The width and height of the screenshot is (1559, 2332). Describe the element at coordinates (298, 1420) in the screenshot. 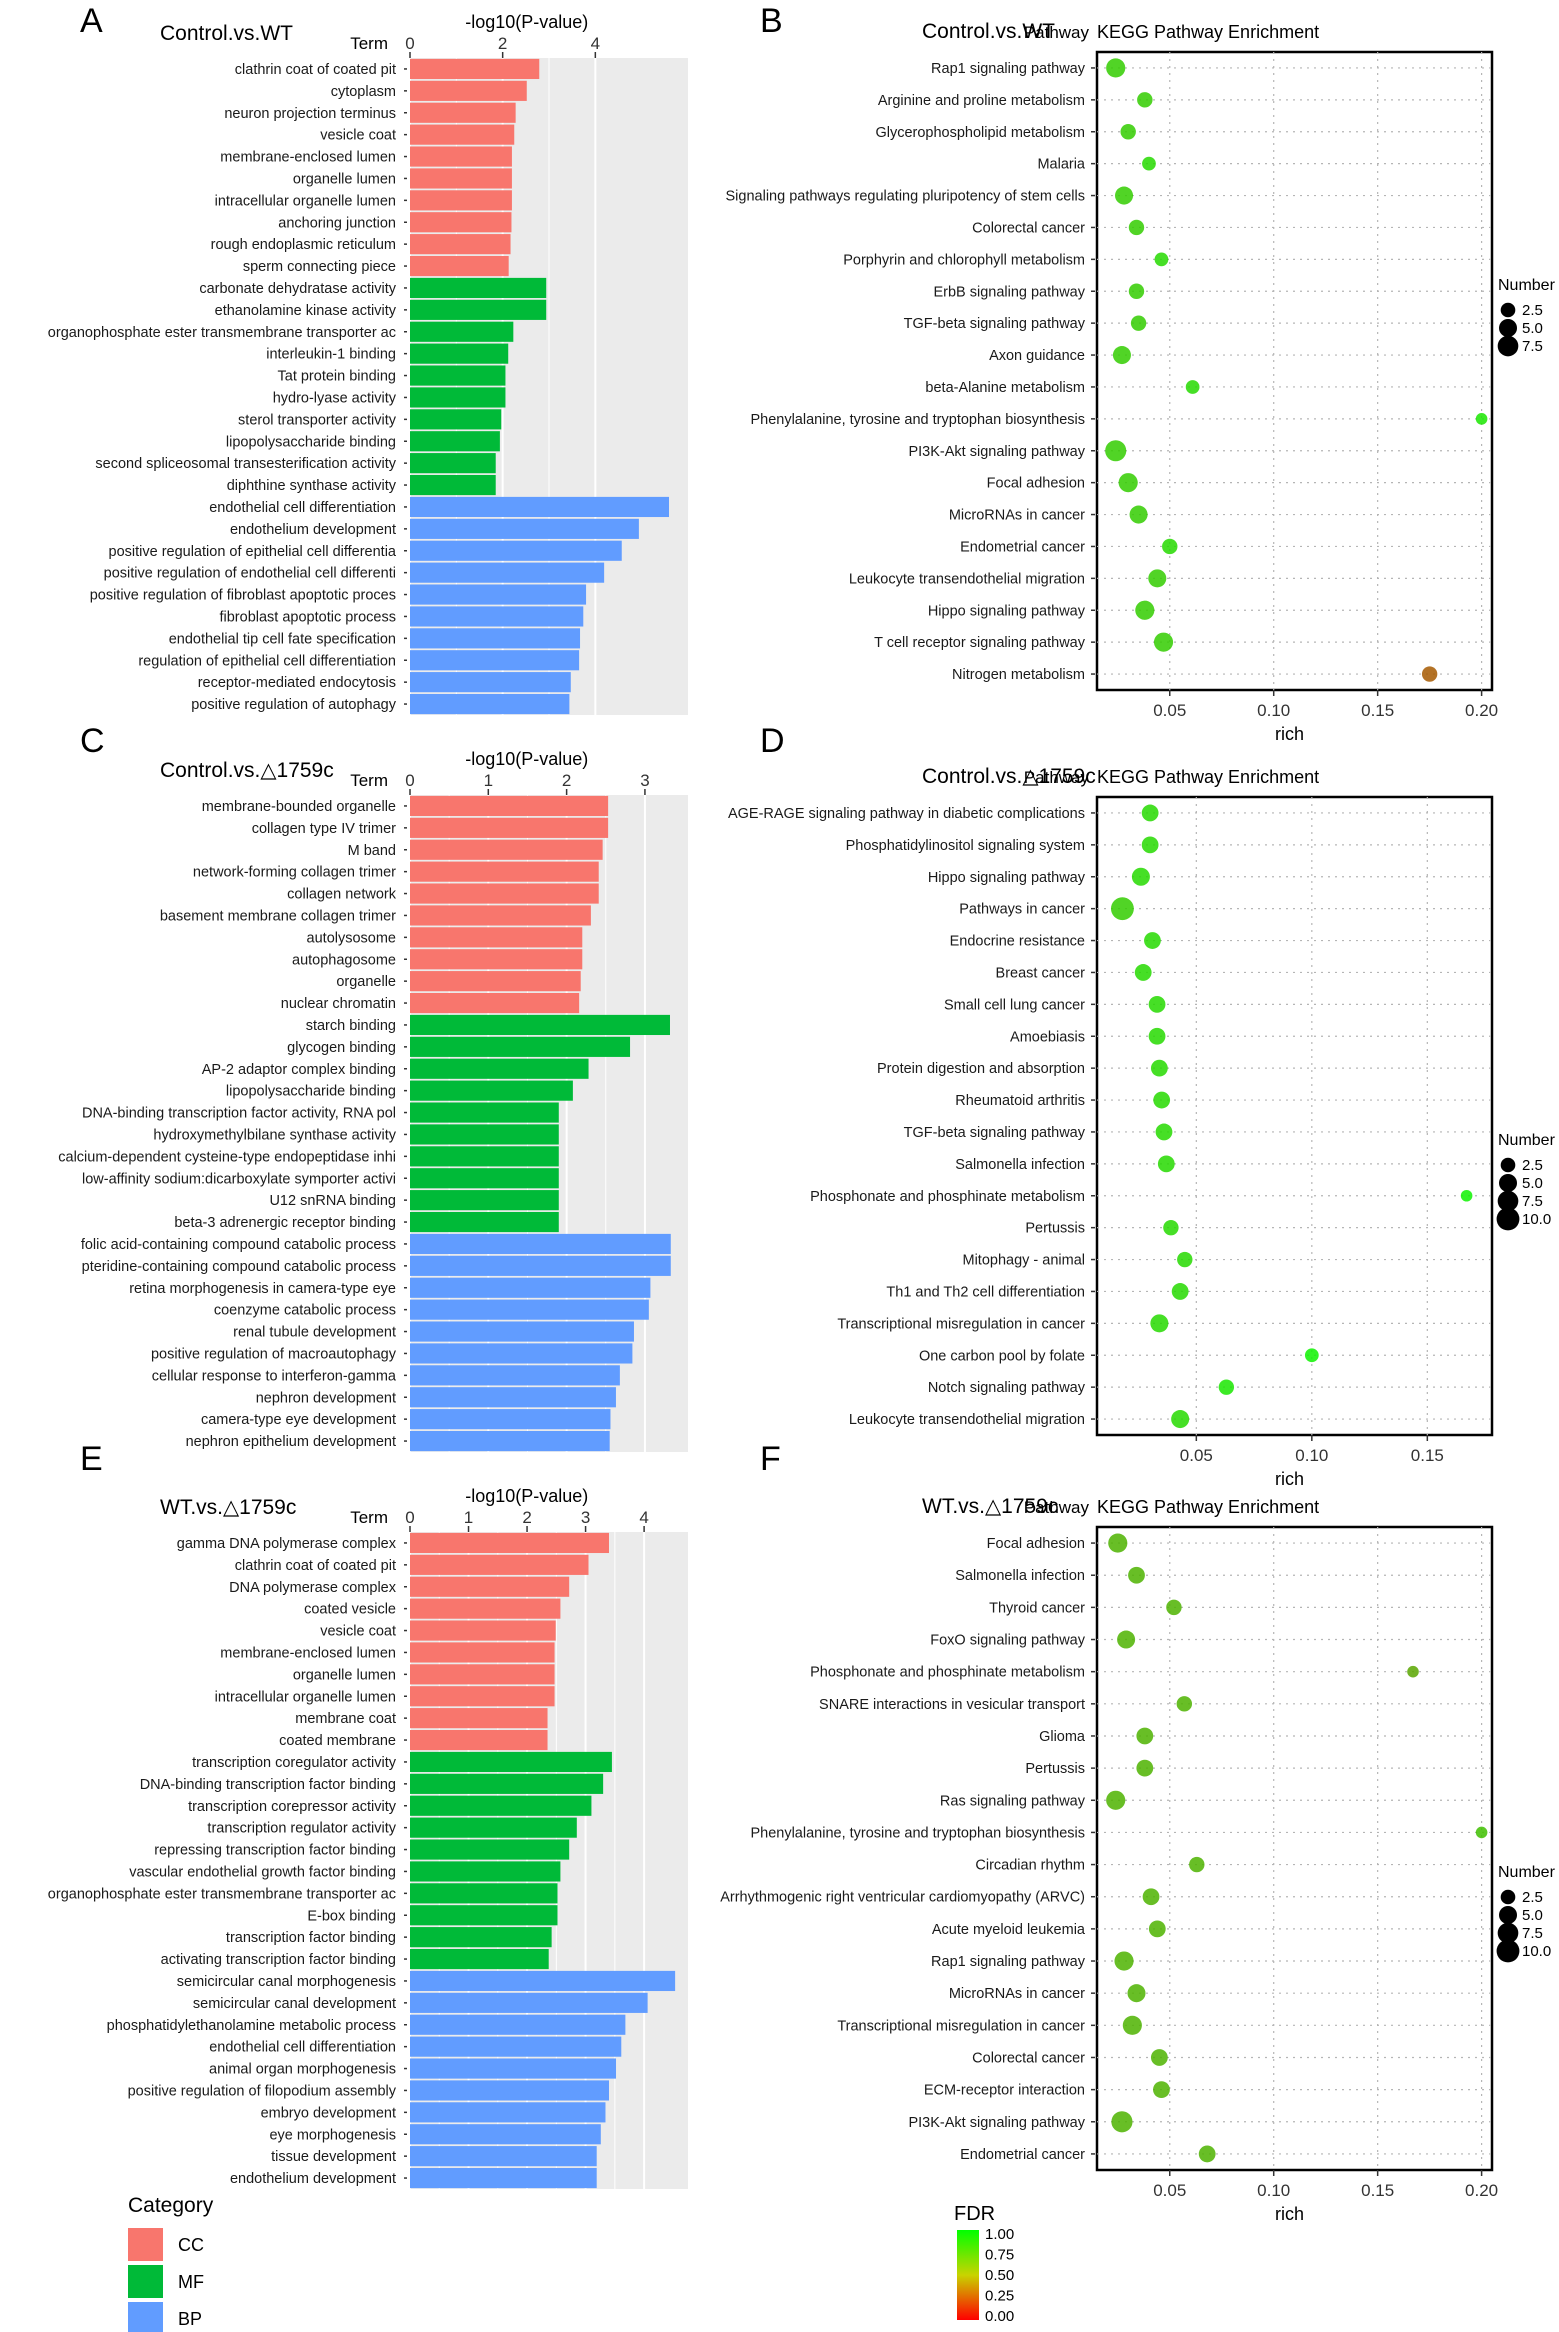

I see `category-label: camera-type eye development` at that location.